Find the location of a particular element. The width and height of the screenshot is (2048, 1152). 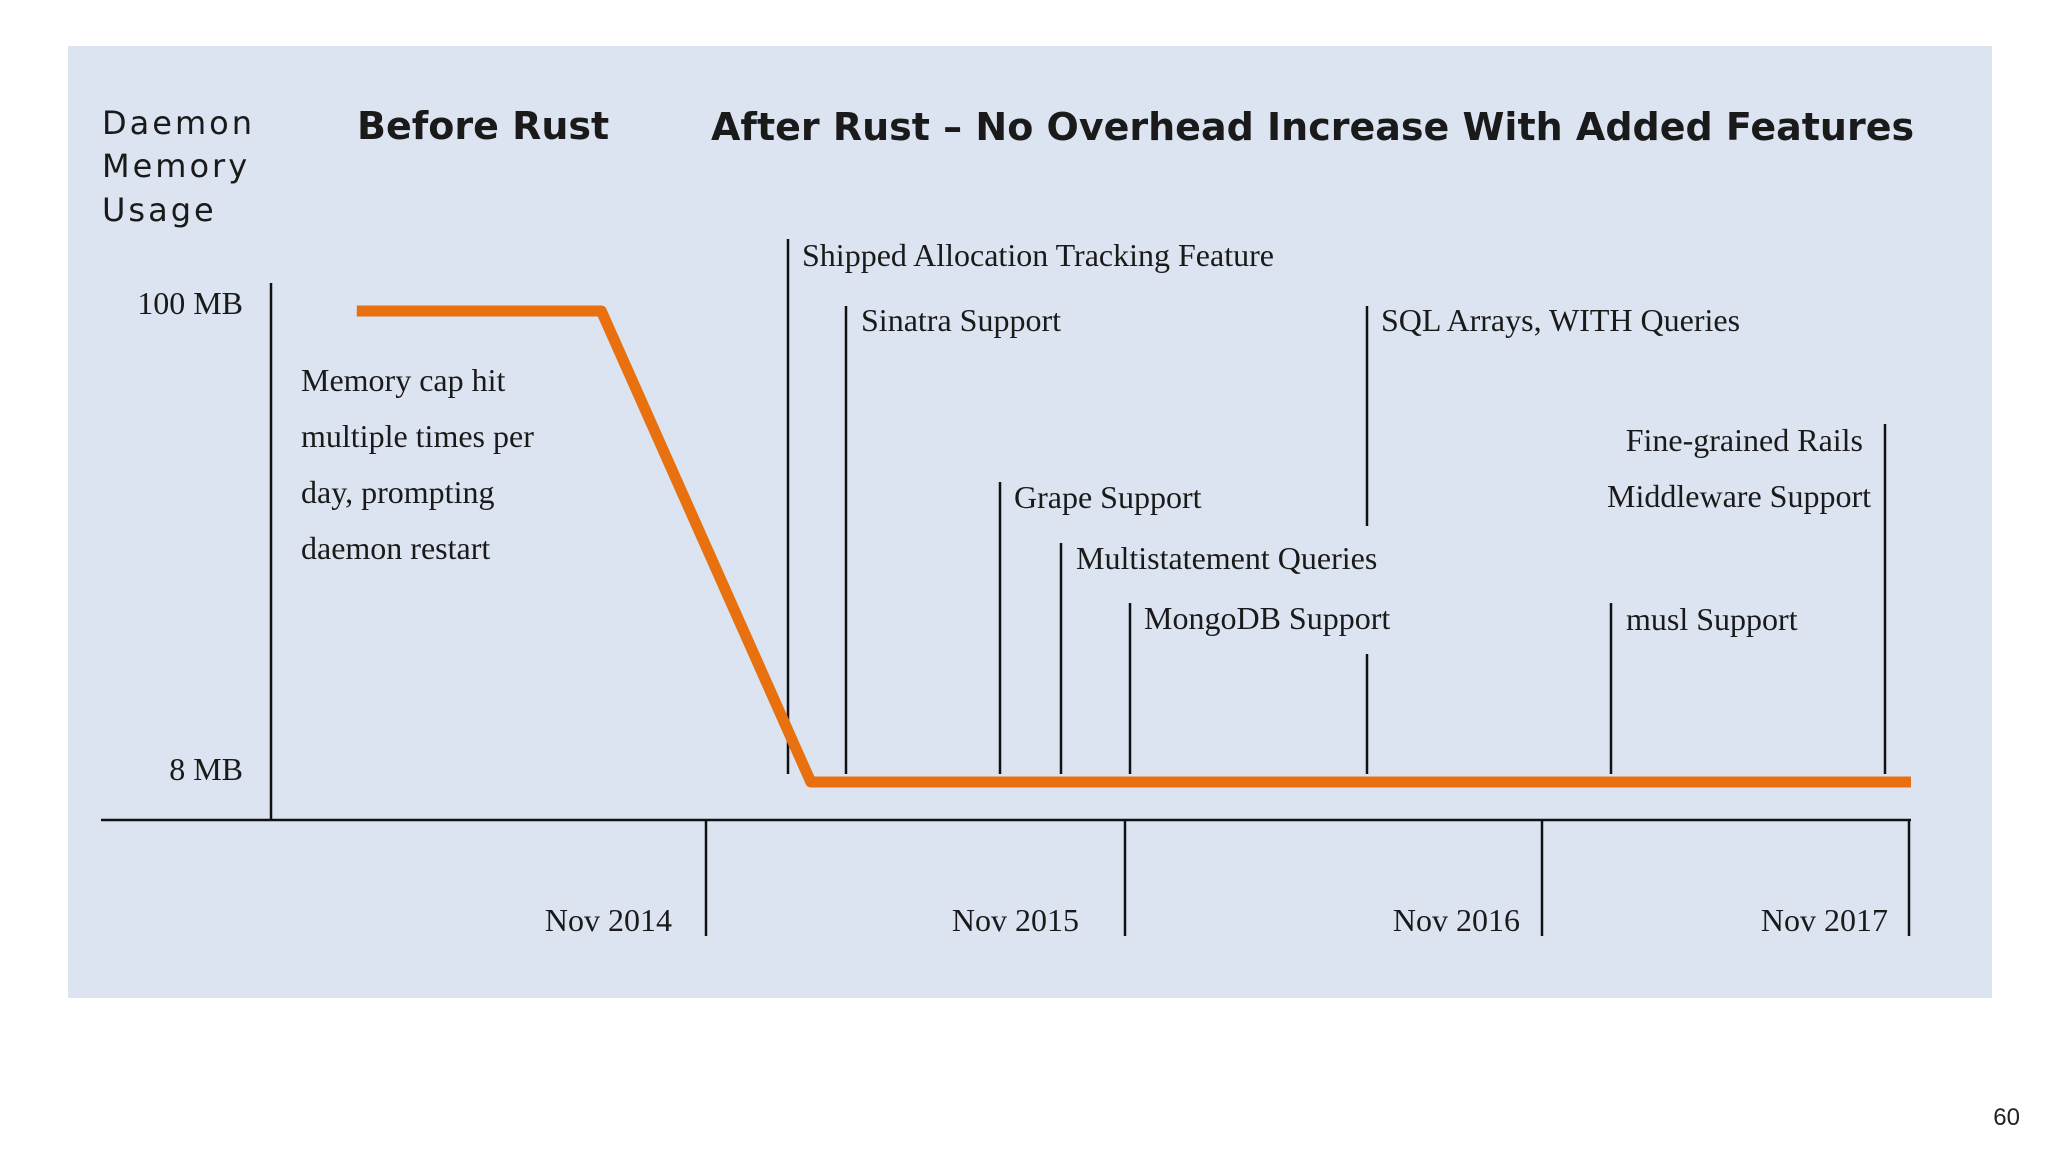

event-label: Grape Support is located at coordinates (1108, 497).